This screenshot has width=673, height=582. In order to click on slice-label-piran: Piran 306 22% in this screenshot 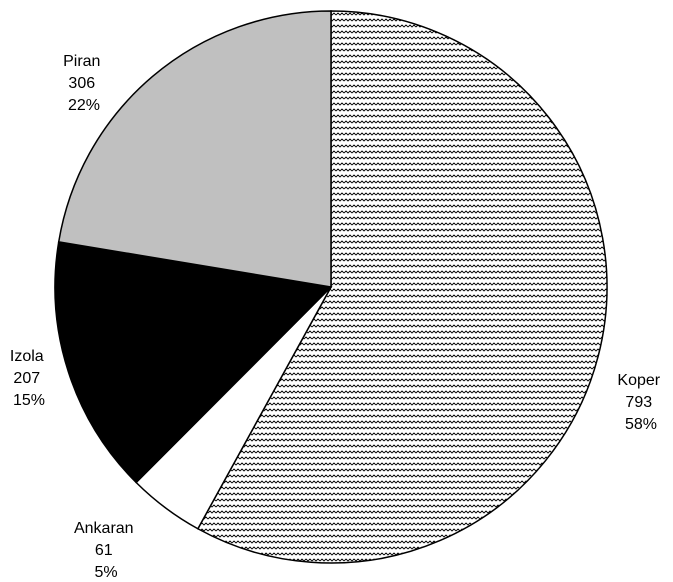, I will do `click(84, 83)`.